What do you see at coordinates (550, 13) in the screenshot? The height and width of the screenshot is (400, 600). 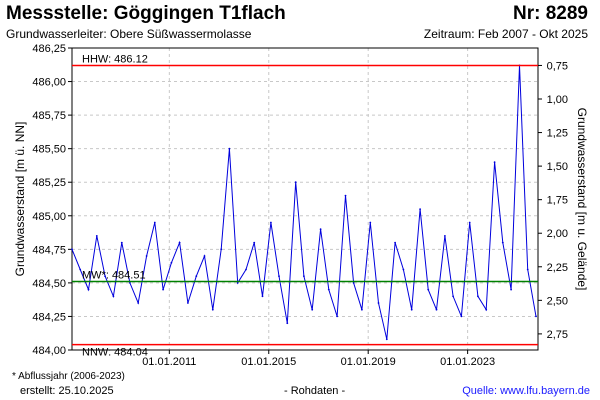 I see `station-number: Nr: 8289` at bounding box center [550, 13].